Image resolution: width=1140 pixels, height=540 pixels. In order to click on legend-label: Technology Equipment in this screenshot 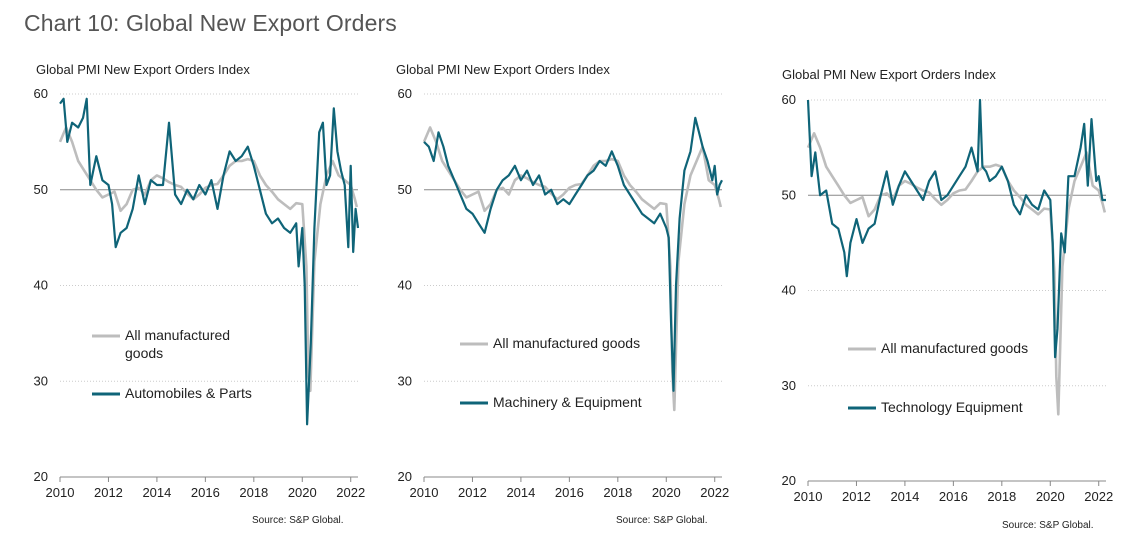, I will do `click(952, 407)`.